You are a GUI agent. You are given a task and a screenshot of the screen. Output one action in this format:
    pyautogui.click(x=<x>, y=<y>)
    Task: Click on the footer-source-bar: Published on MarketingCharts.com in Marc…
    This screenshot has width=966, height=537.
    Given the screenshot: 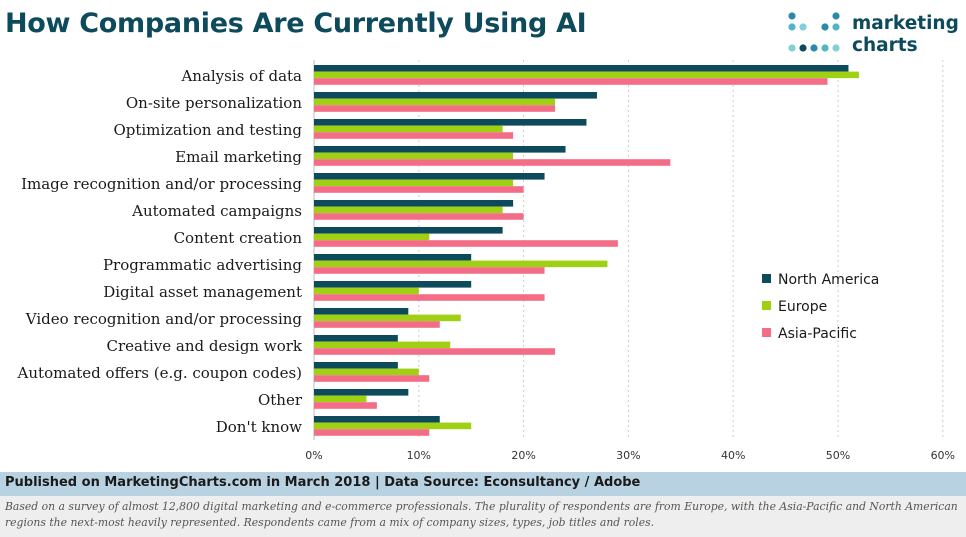 What is the action you would take?
    pyautogui.click(x=483, y=484)
    